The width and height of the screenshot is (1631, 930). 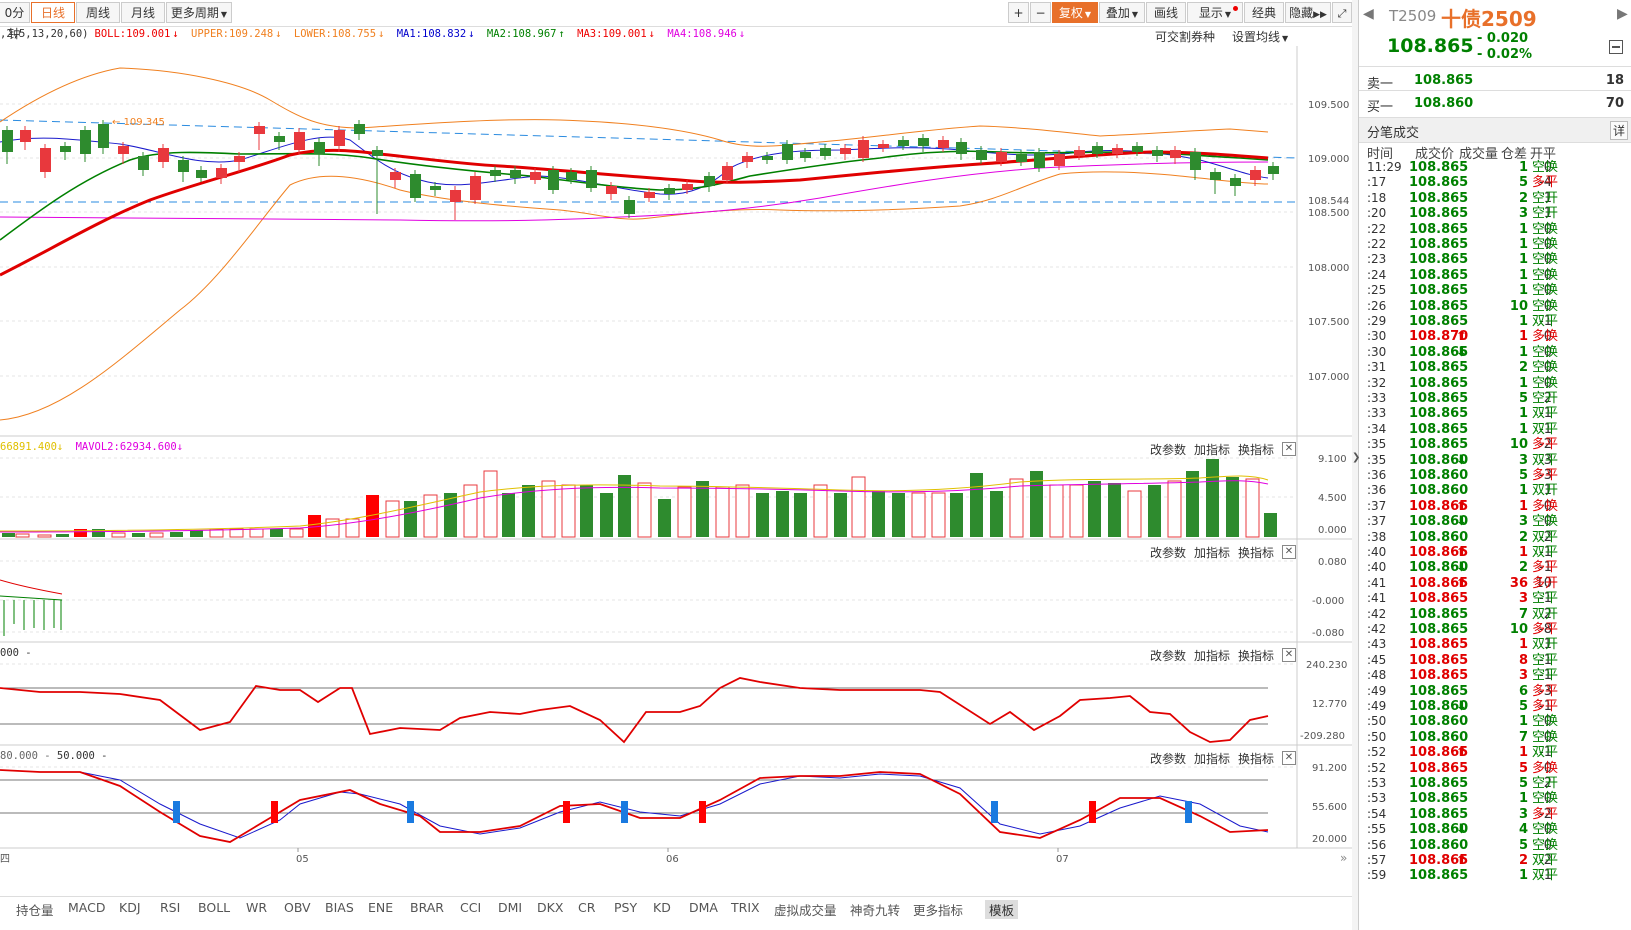 I want to click on indicator-tab: KD, so click(x=662, y=907).